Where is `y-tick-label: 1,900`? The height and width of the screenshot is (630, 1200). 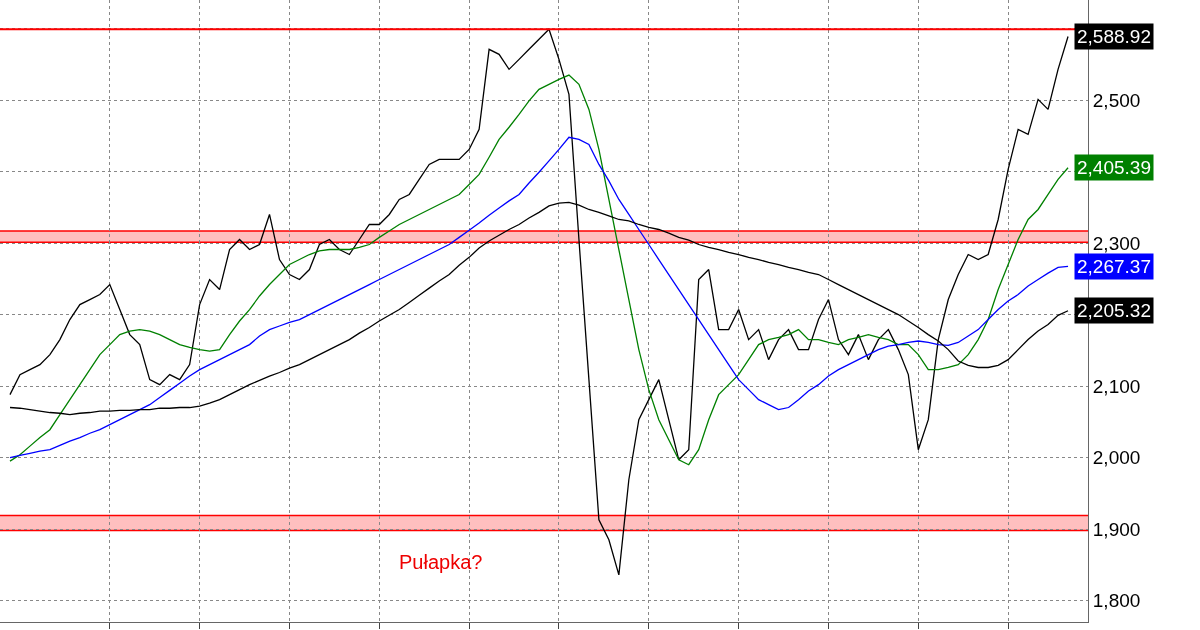
y-tick-label: 1,900 is located at coordinates (1116, 529).